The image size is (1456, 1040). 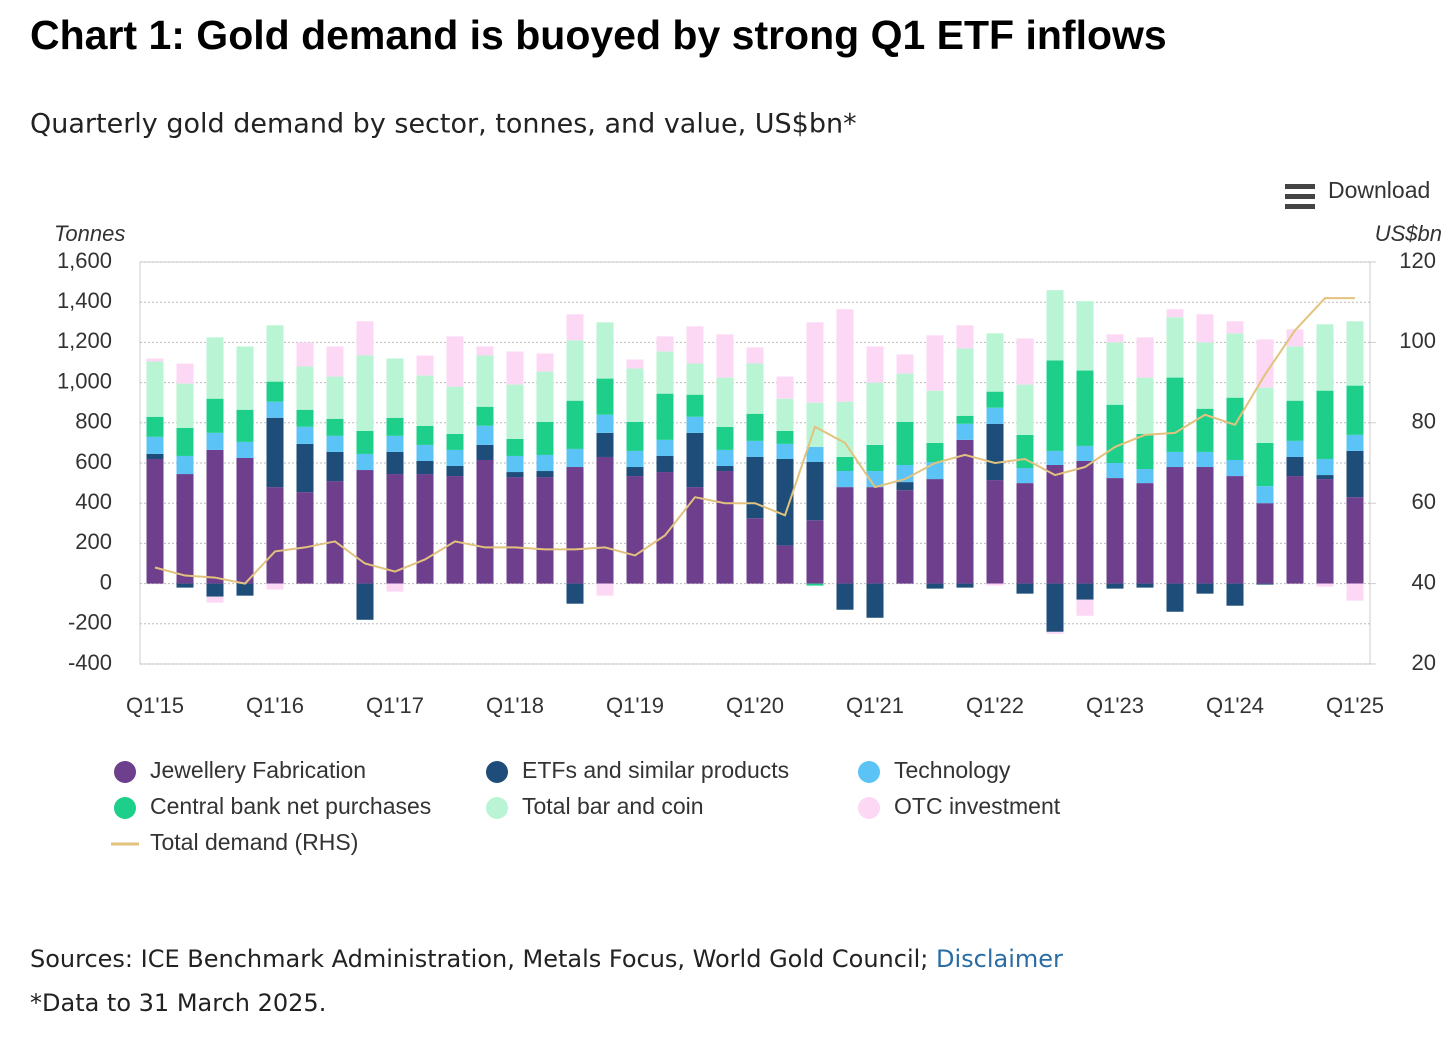 I want to click on download-button: Download, so click(x=1357, y=193).